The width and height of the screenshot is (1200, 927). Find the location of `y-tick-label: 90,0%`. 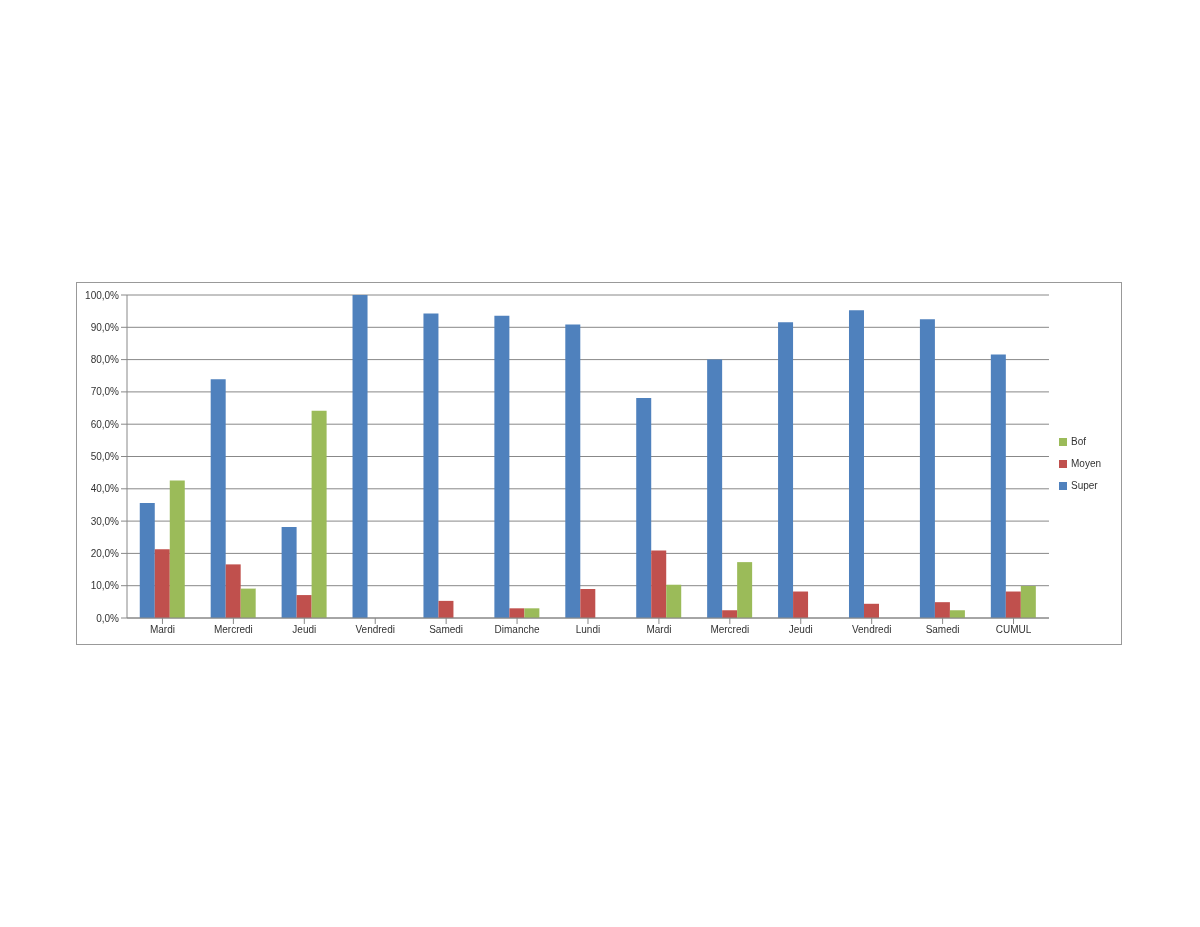

y-tick-label: 90,0% is located at coordinates (105, 327).